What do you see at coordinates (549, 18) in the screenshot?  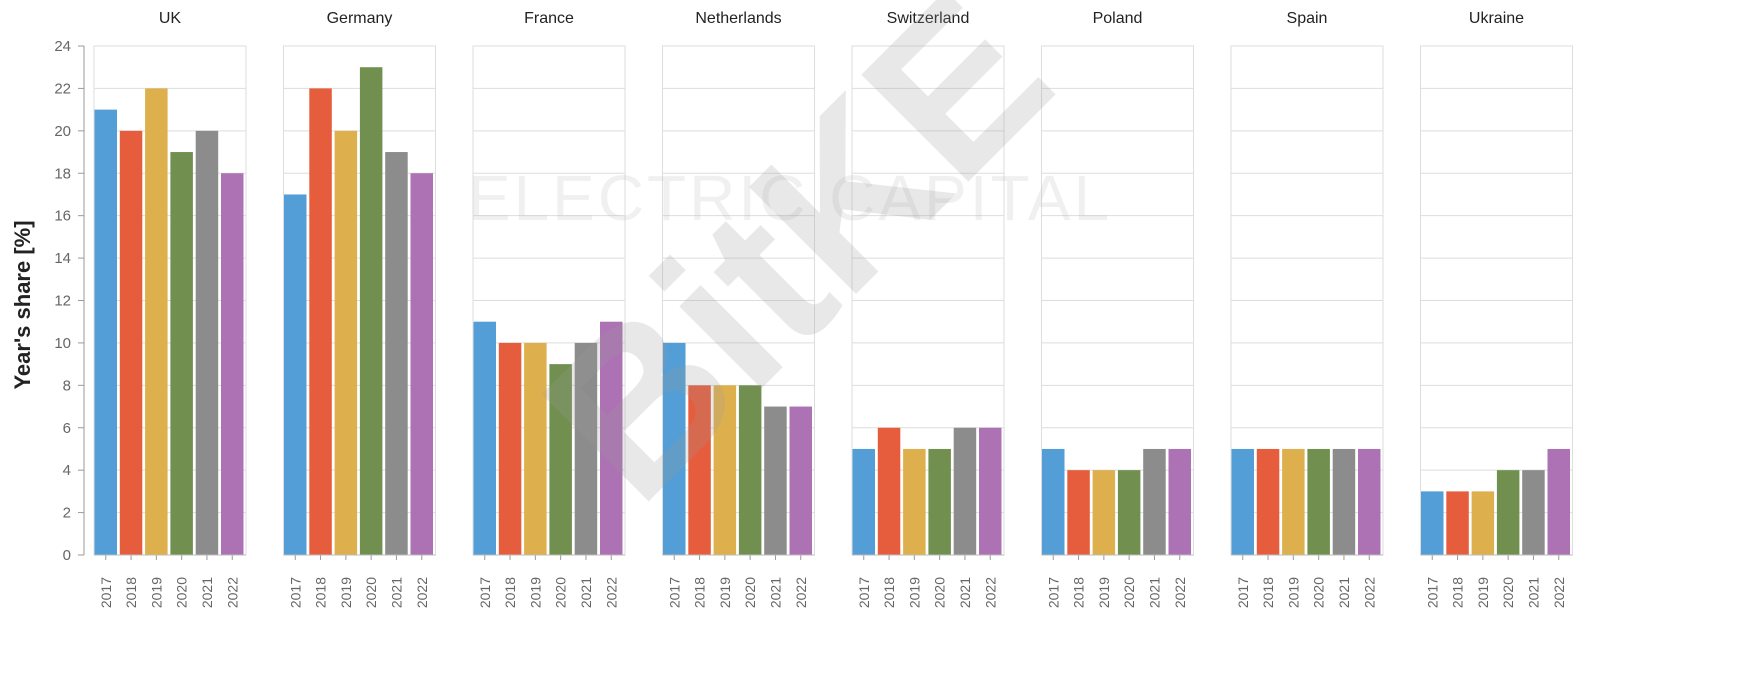 I see `panel-title: France` at bounding box center [549, 18].